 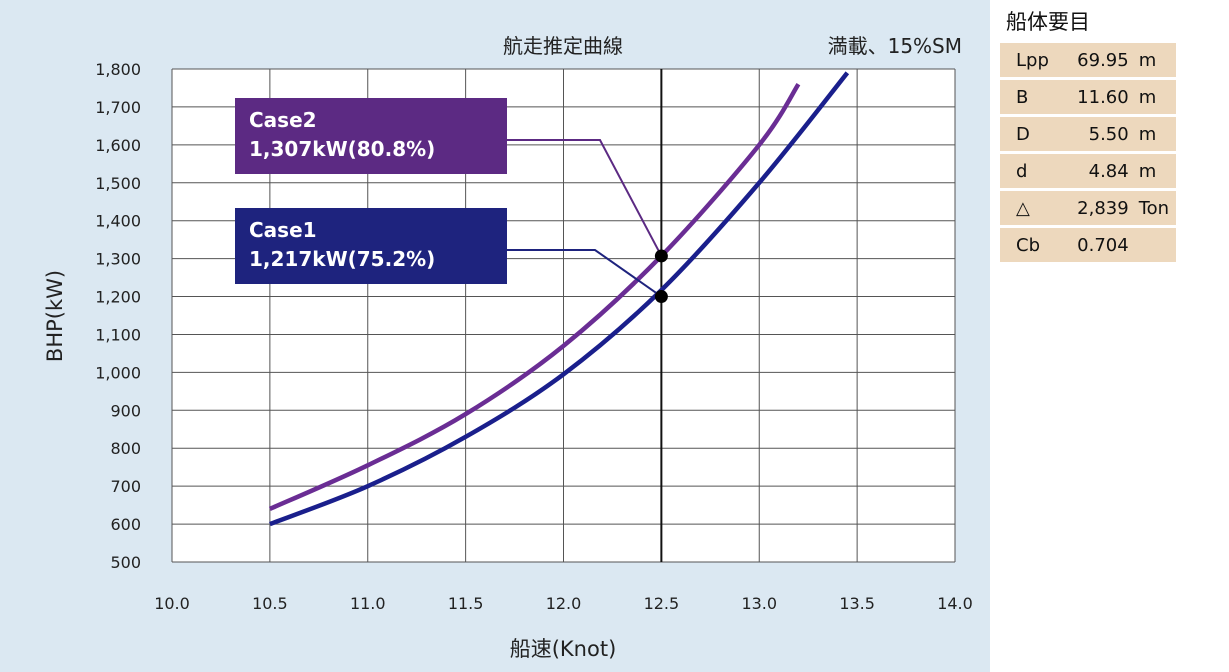 What do you see at coordinates (1029, 134) in the screenshot?
I see `spec-key: D` at bounding box center [1029, 134].